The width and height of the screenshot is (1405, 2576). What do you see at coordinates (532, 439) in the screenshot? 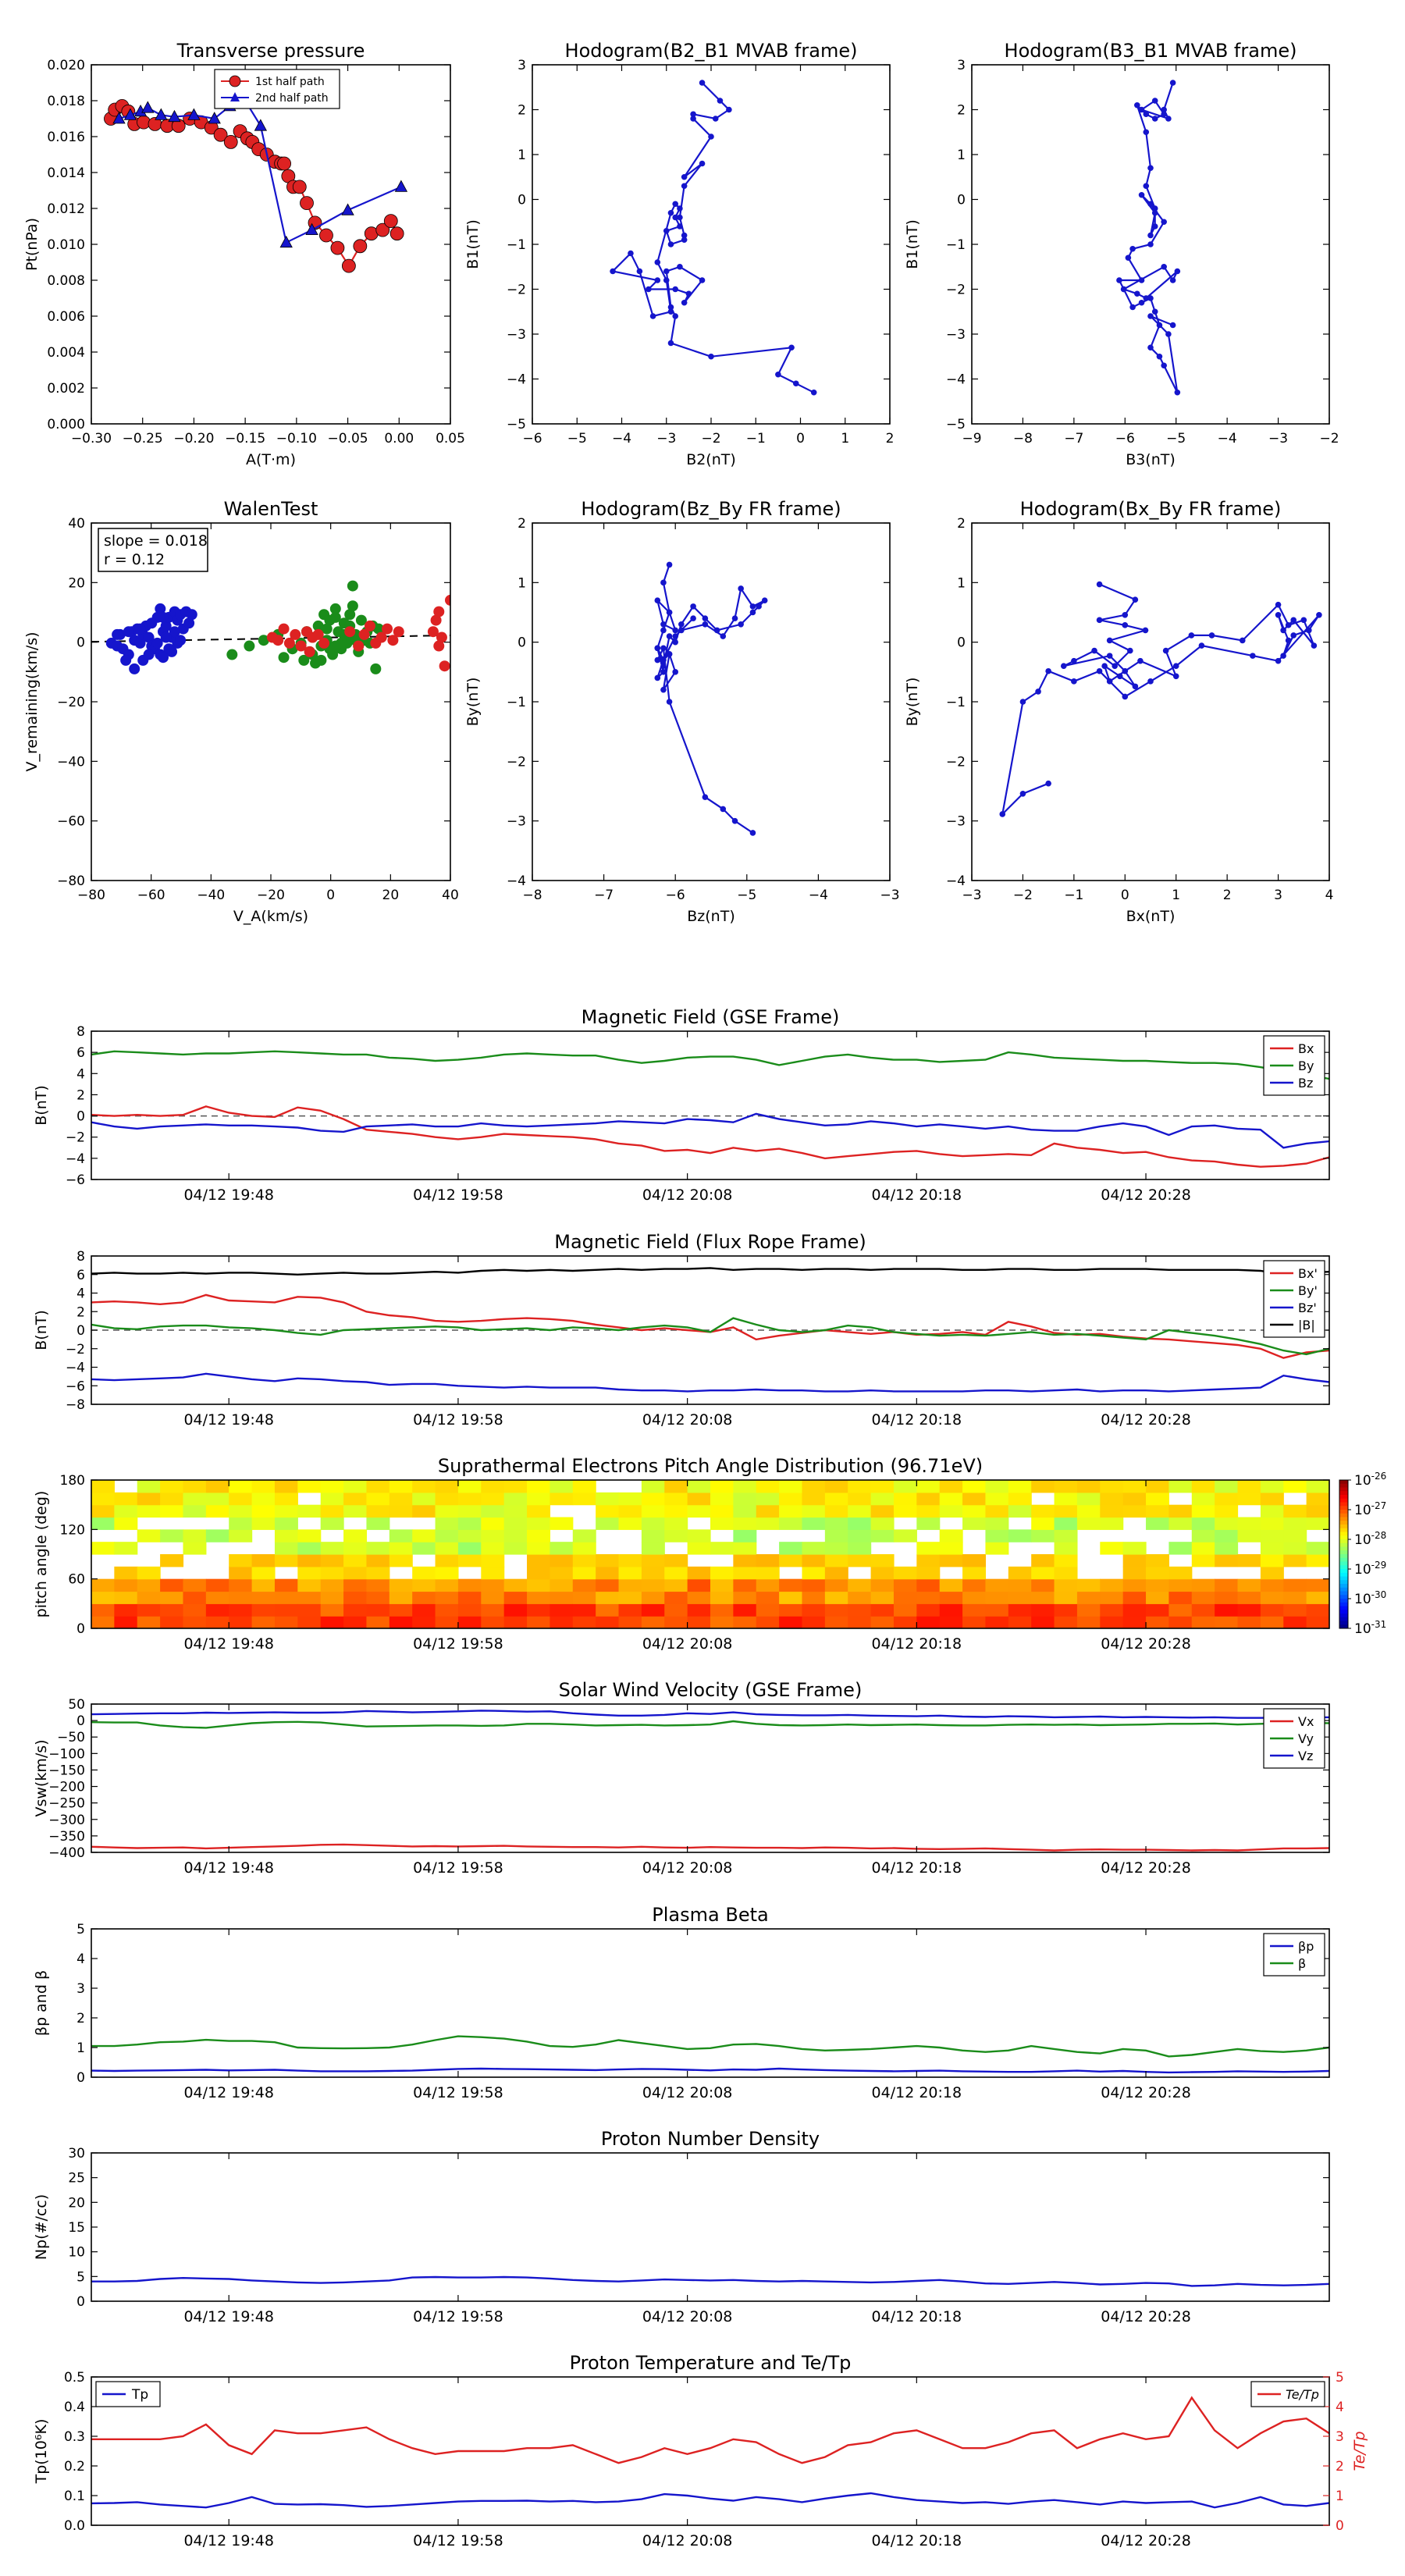
I see `x-tick-label: −6` at bounding box center [532, 439].